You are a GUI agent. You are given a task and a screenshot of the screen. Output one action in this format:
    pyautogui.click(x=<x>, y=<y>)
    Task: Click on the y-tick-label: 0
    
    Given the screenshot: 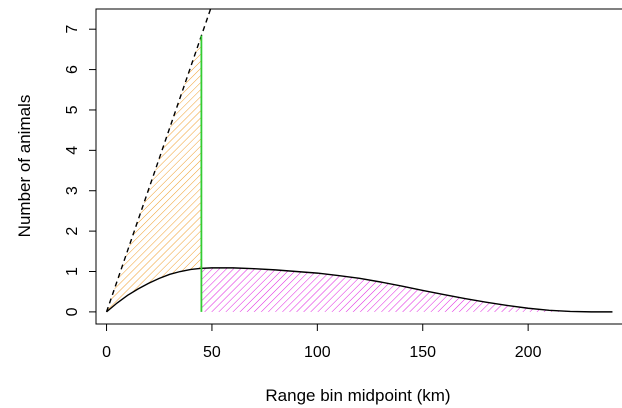 What is the action you would take?
    pyautogui.click(x=72, y=311)
    